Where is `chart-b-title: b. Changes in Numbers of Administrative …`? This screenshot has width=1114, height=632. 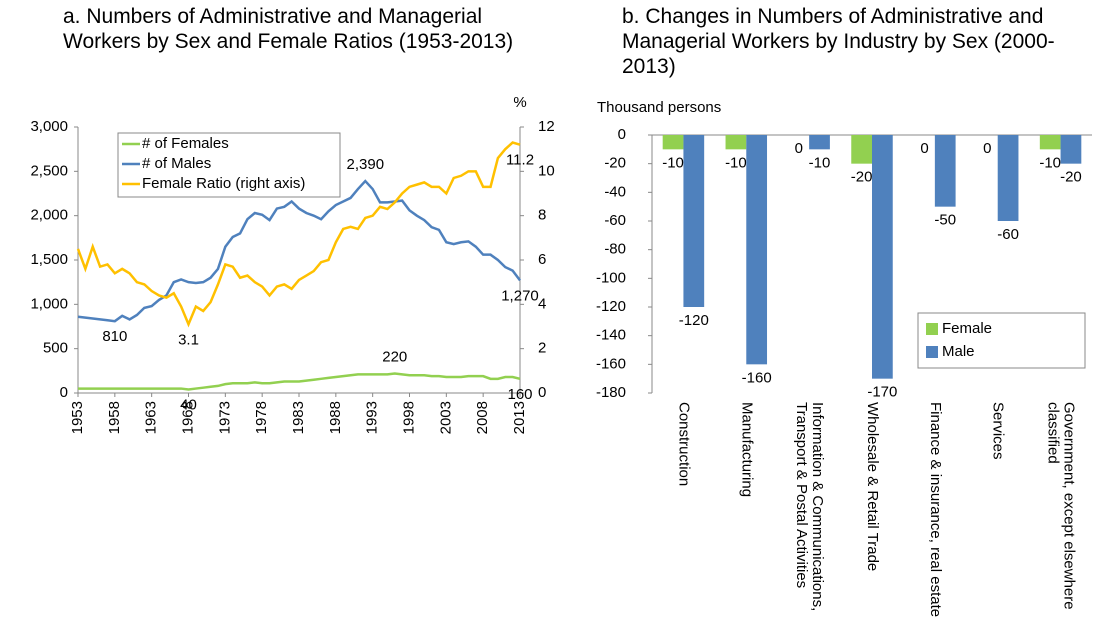 chart-b-title: b. Changes in Numbers of Administrative … is located at coordinates (838, 41).